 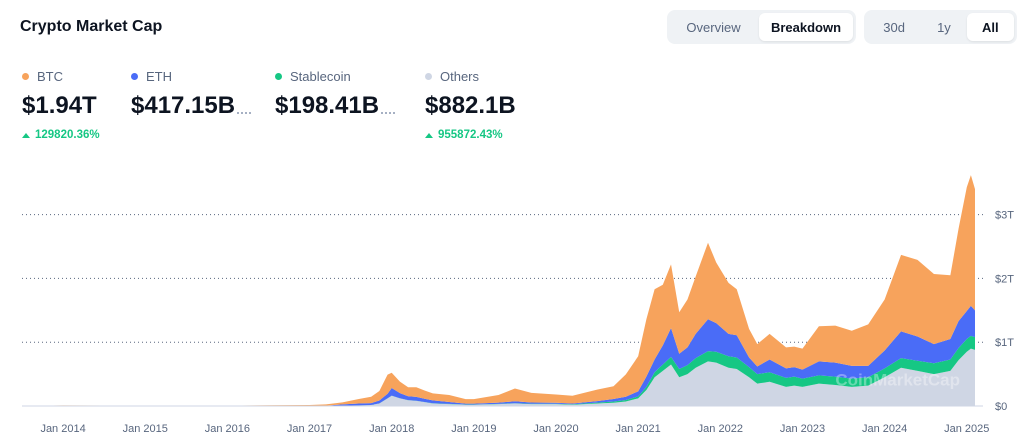 I want to click on x-tick-label: Jan 2019, so click(x=473, y=429).